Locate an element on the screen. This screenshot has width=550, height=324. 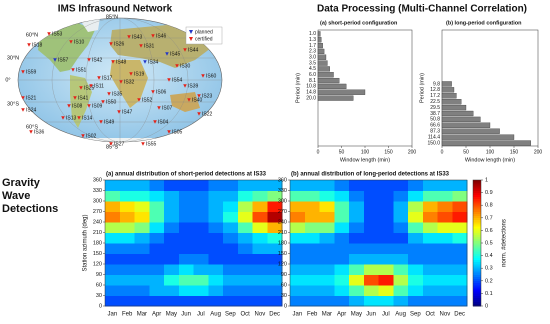
x-tick-label: Jul is located at coordinates (386, 315).